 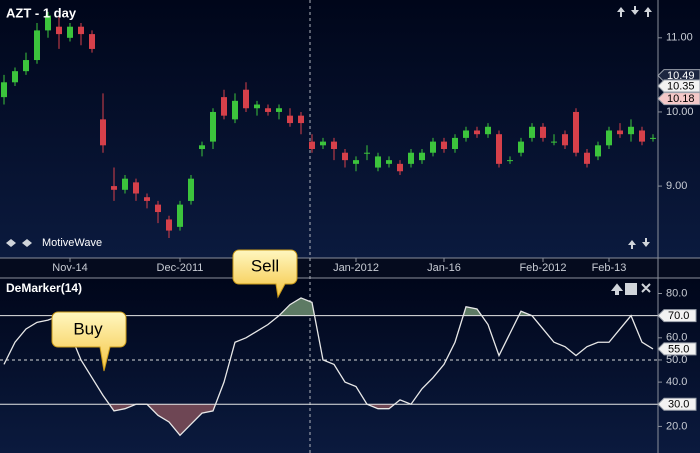 I want to click on x-axis-strip, so click(x=350, y=268).